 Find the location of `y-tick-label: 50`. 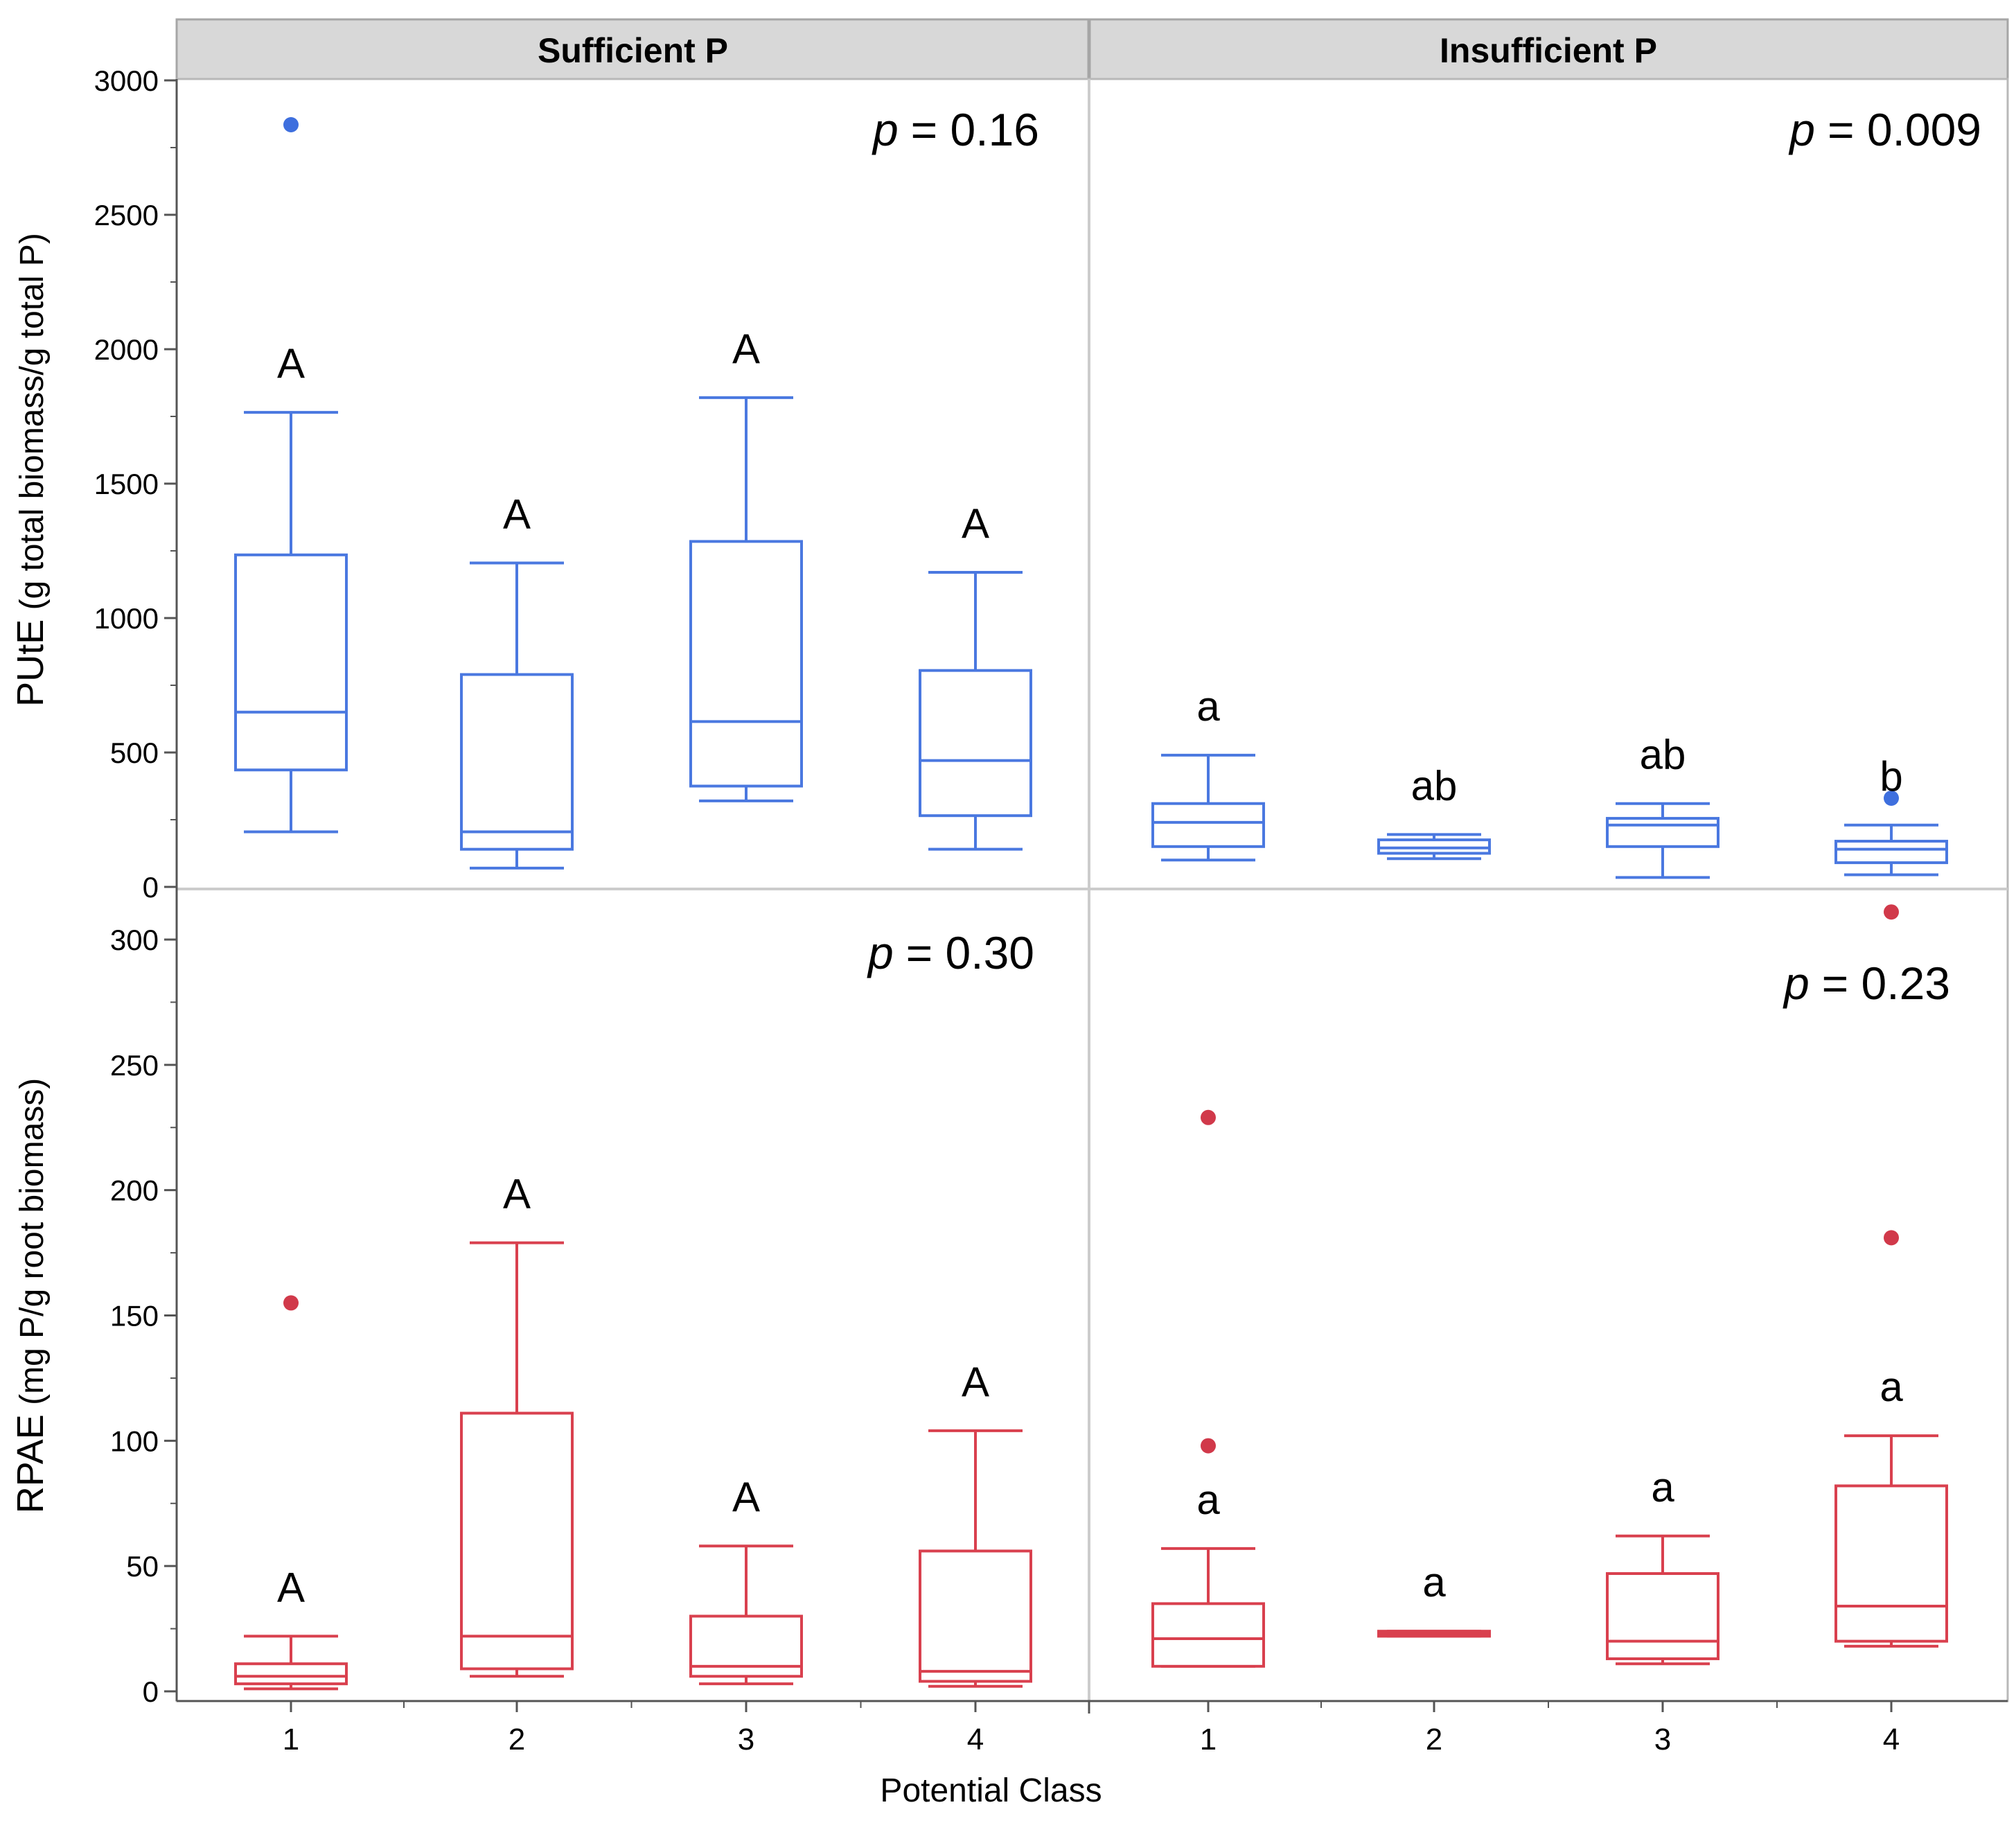

y-tick-label: 50 is located at coordinates (142, 1566).